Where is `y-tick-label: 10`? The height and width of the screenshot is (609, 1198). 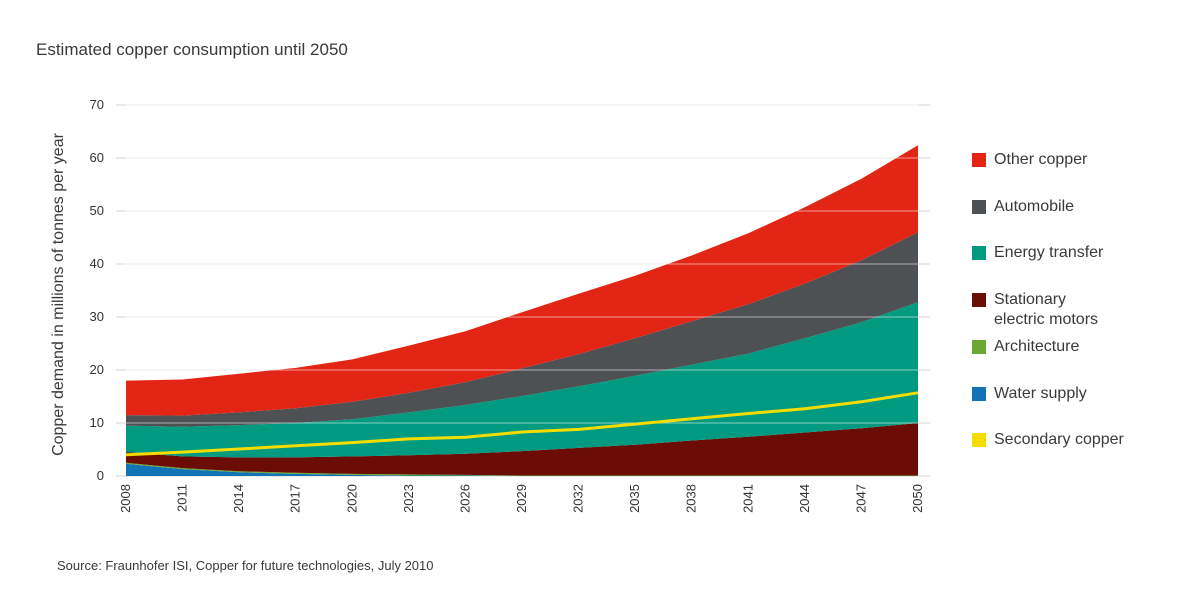
y-tick-label: 10 is located at coordinates (97, 422).